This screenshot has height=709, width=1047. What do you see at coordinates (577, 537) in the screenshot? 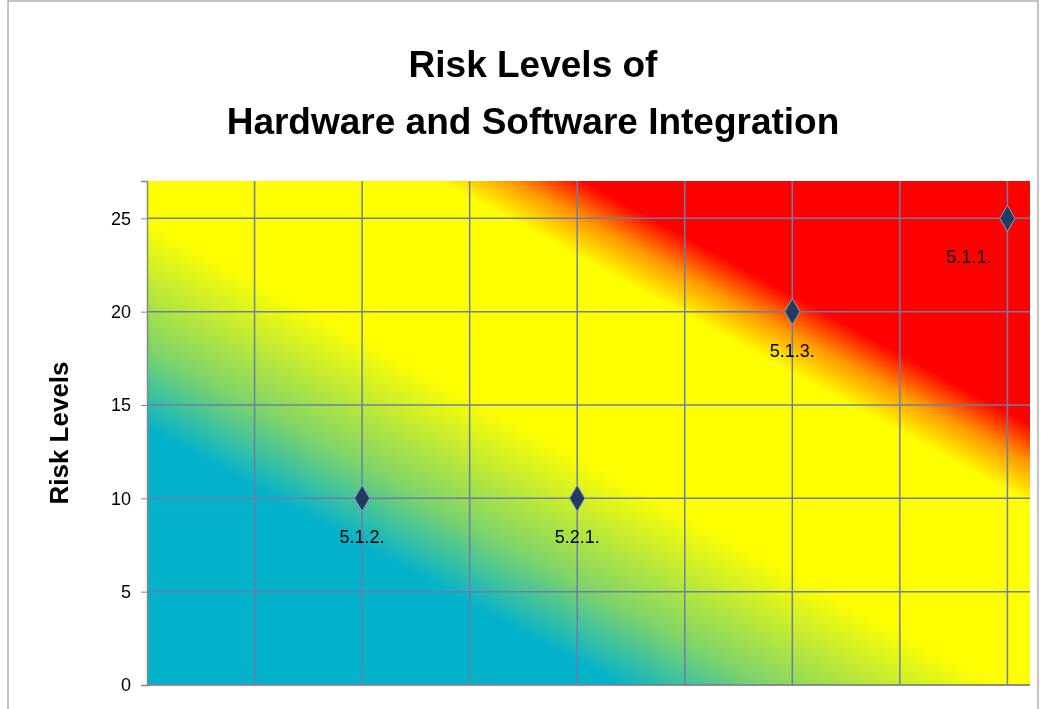
I see `data-label: 5.2.1.` at bounding box center [577, 537].